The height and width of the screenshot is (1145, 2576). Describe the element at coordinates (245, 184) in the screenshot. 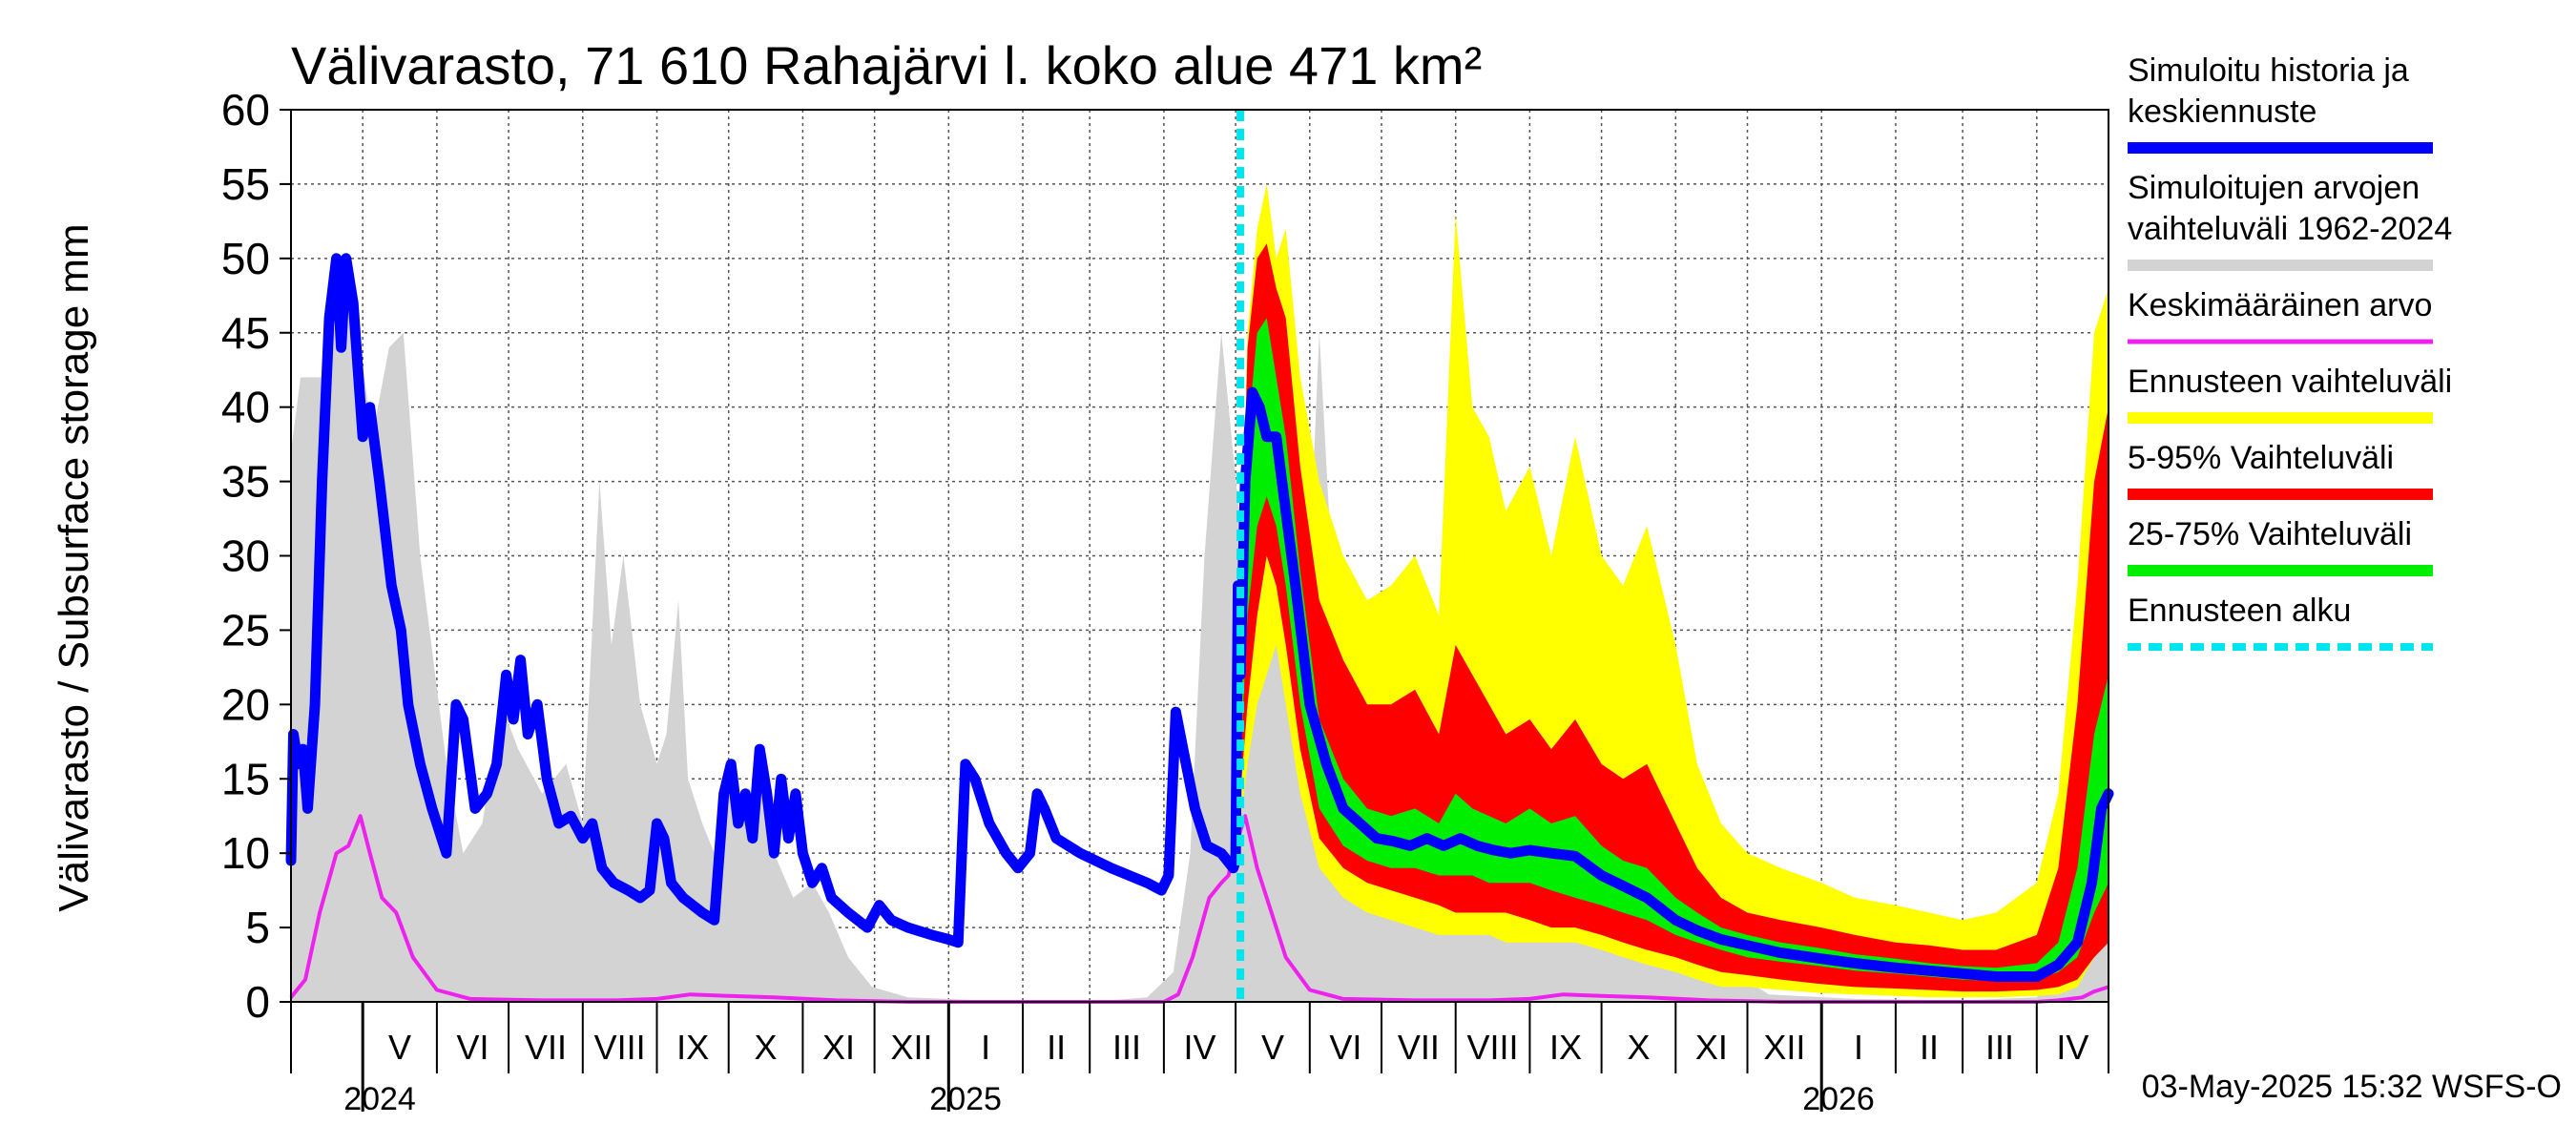

I see `y-tick-label: 55` at that location.